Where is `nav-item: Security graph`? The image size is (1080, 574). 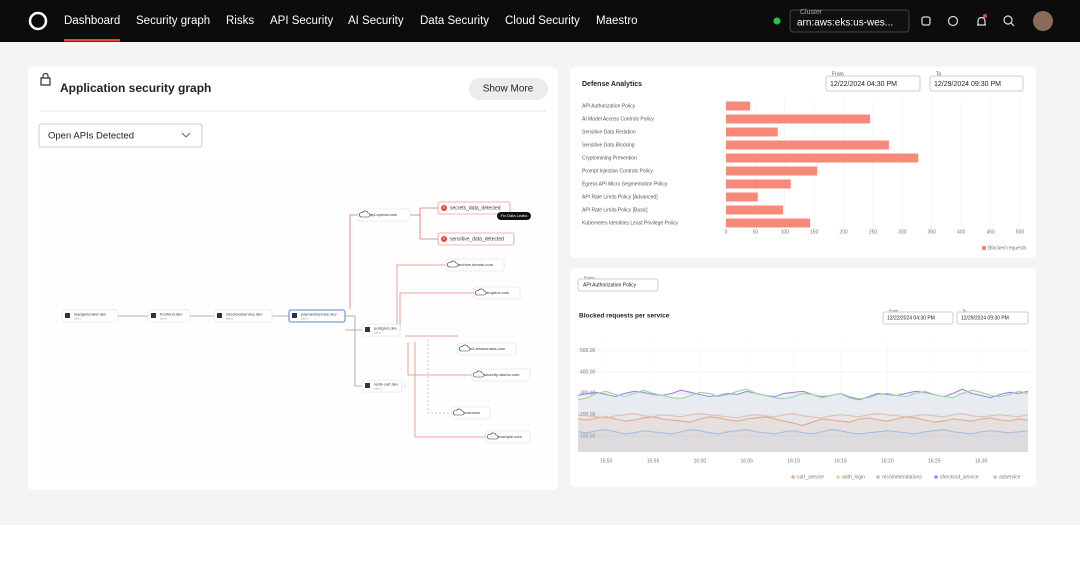
nav-item: Security graph is located at coordinates (173, 21).